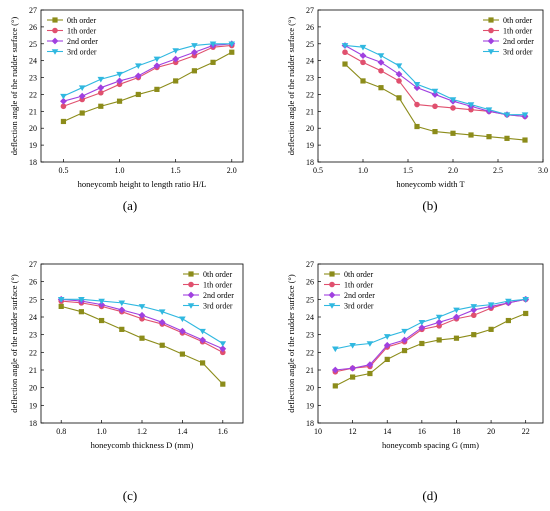 The width and height of the screenshot is (550, 511). What do you see at coordinates (33, 317) in the screenshot?
I see `y-tick-label: 24` at bounding box center [33, 317].